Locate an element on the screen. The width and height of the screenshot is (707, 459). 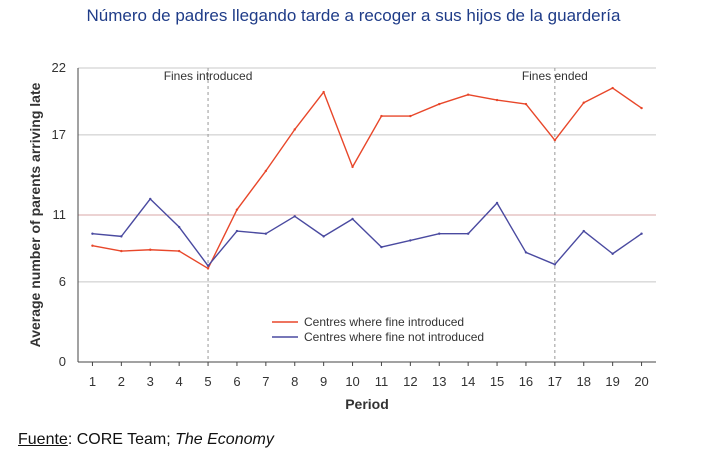
x-tick-label: 8 is located at coordinates (294, 381).